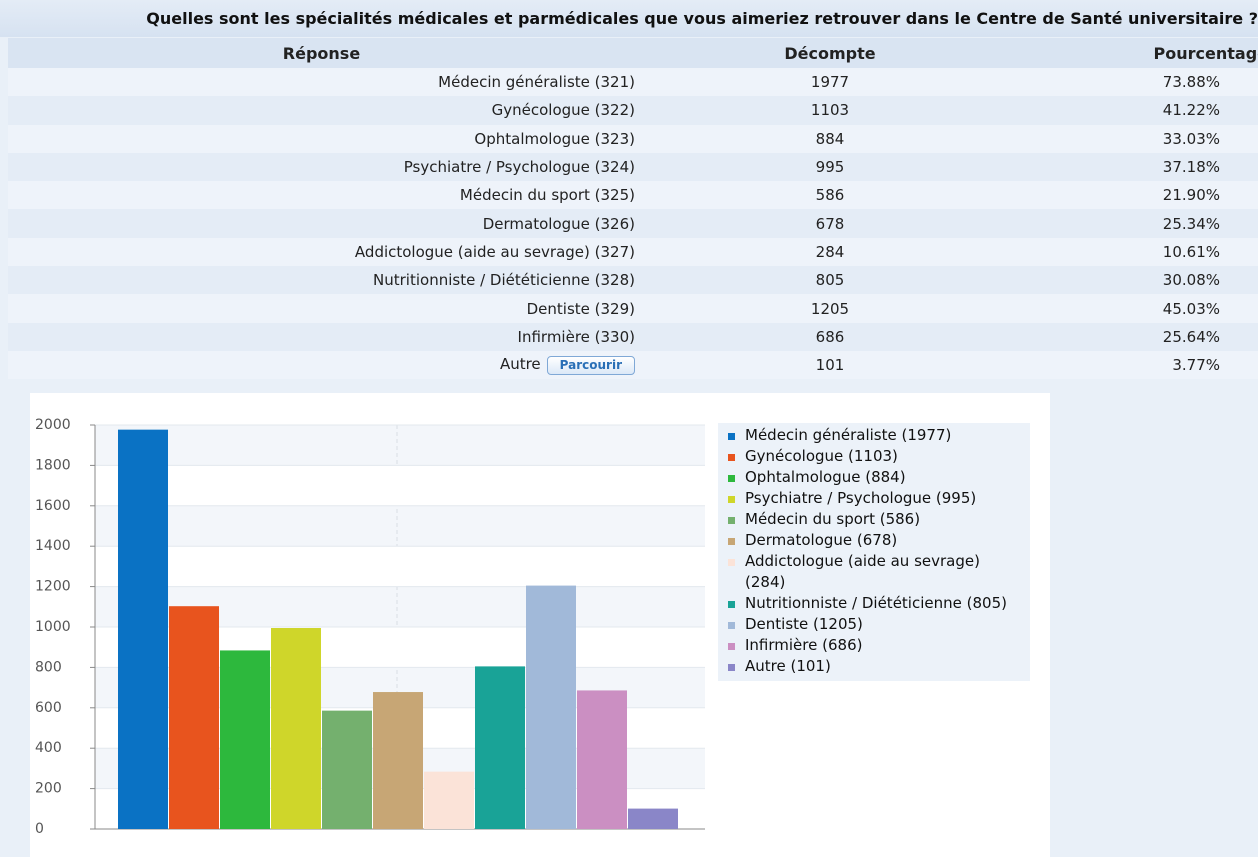 The width and height of the screenshot is (1258, 857). What do you see at coordinates (520, 364) in the screenshot?
I see `cell-text: Autre` at bounding box center [520, 364].